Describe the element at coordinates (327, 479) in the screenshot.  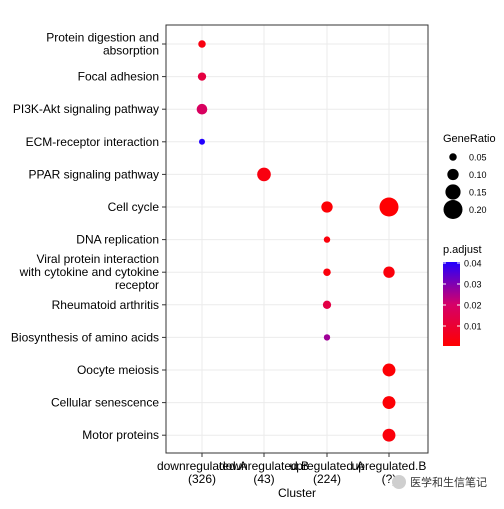
I see `x-tick-count: (224)` at that location.